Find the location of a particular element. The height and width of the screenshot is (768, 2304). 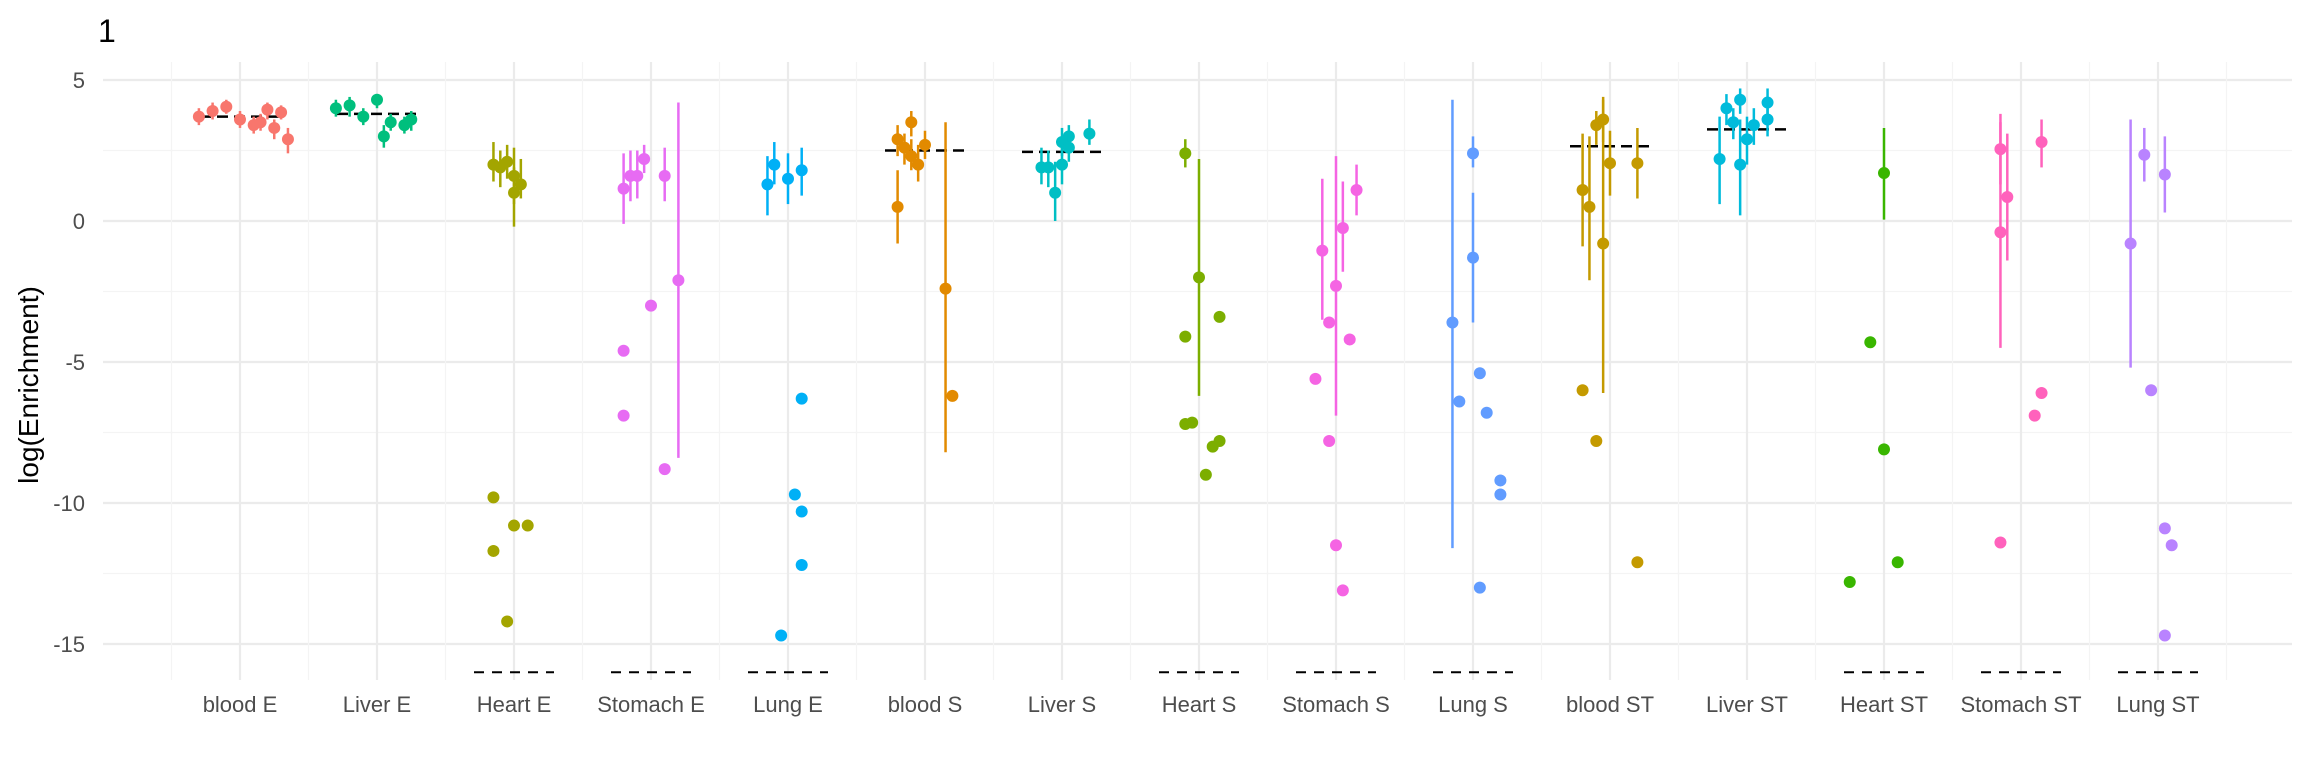

x-tick-label: Lung S is located at coordinates (1473, 704).